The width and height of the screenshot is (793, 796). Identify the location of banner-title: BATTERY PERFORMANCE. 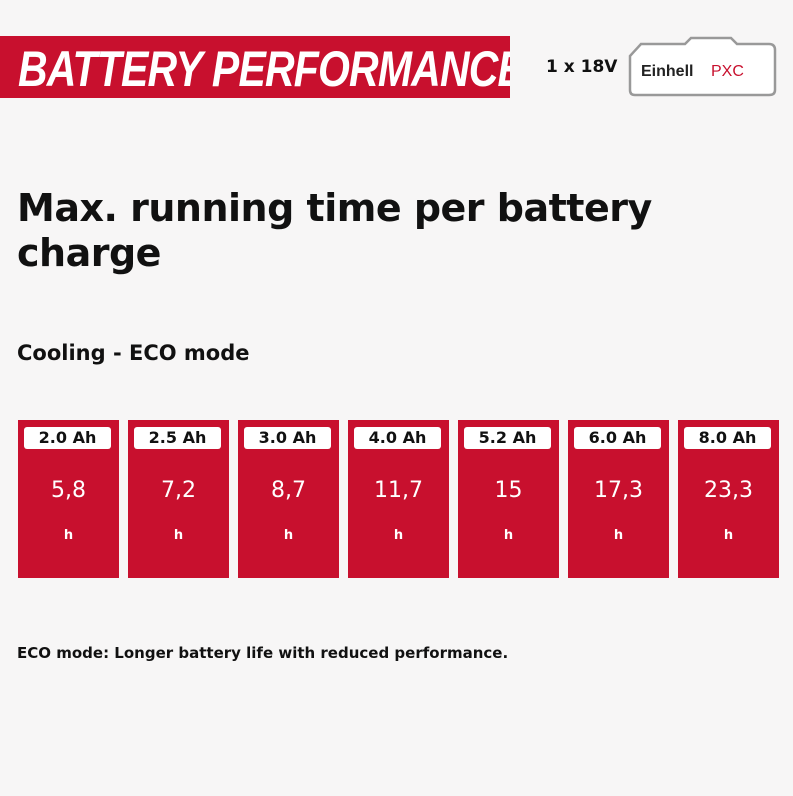
(264, 69).